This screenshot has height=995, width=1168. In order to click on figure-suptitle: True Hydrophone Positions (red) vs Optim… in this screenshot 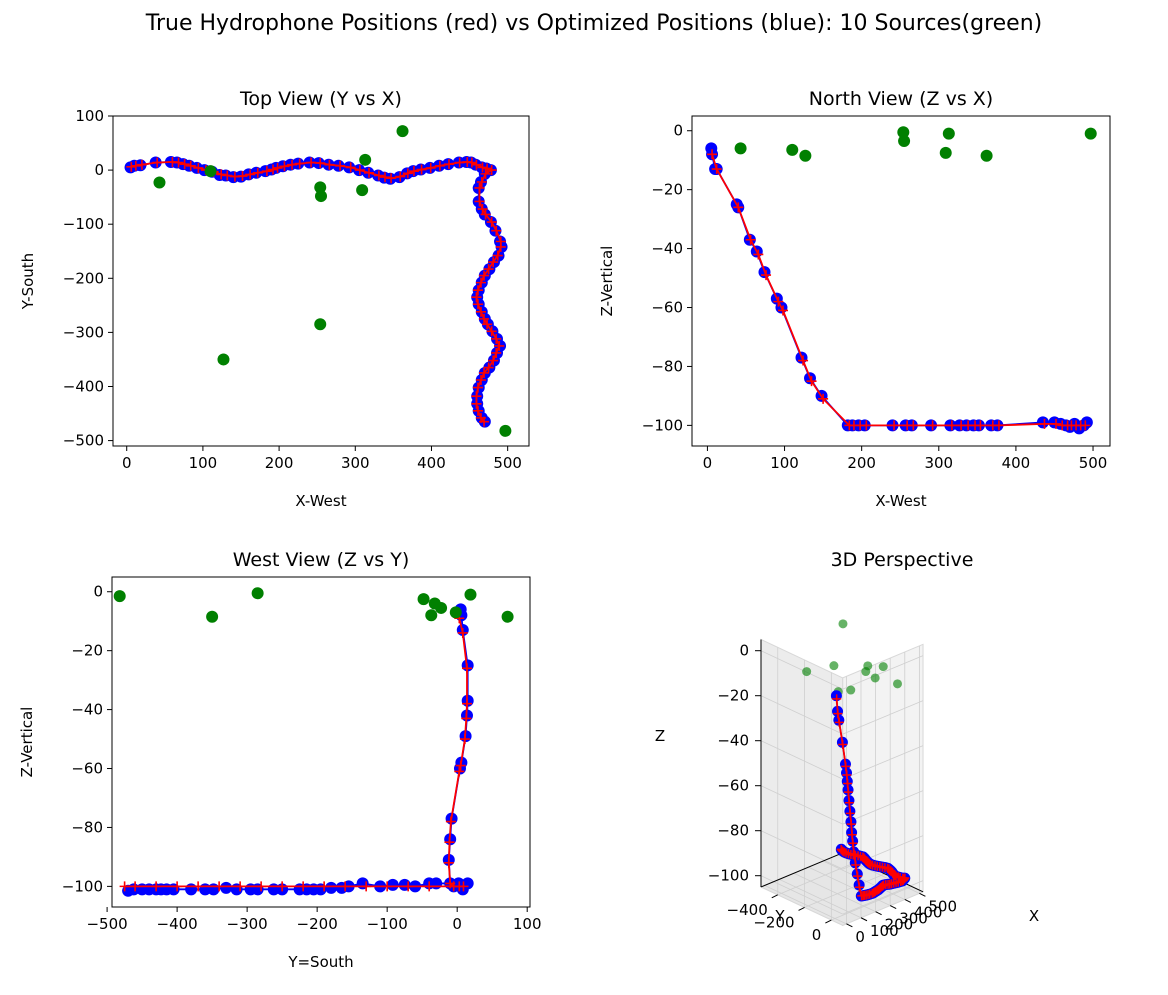, I will do `click(593, 23)`.